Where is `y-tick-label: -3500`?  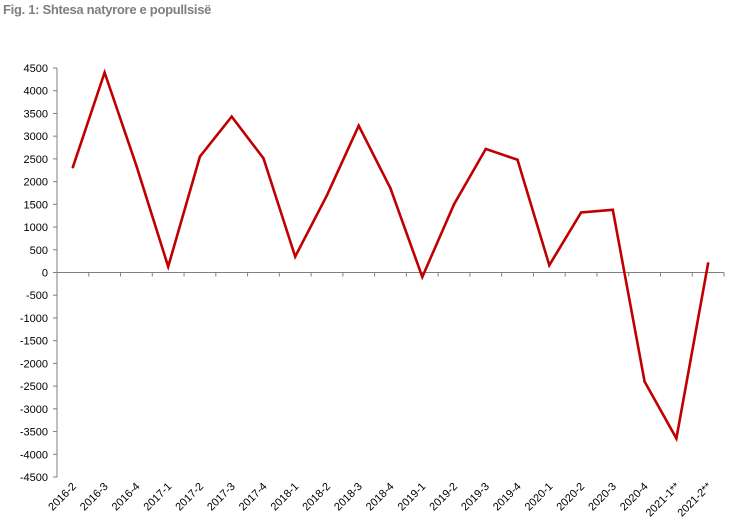
y-tick-label: -3500 is located at coordinates (34, 433).